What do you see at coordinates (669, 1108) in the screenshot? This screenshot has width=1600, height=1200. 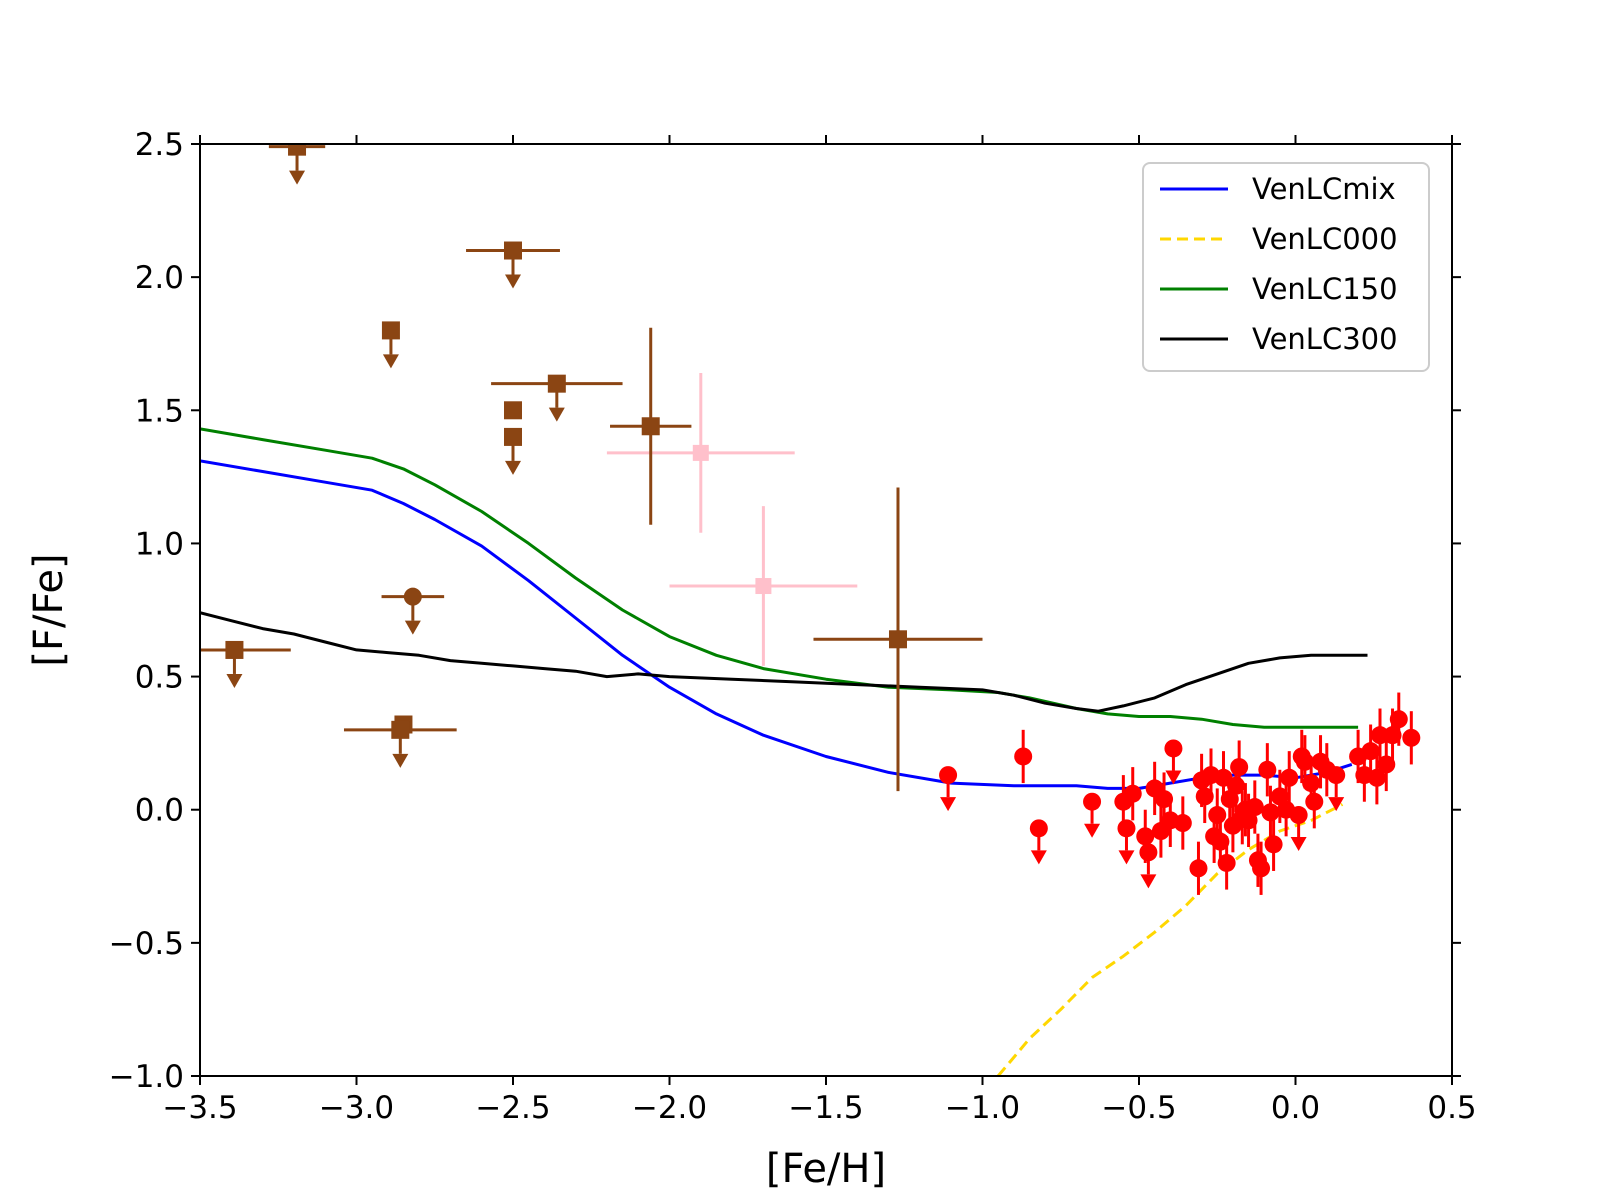 I see `x-tick-label: −2.0` at bounding box center [669, 1108].